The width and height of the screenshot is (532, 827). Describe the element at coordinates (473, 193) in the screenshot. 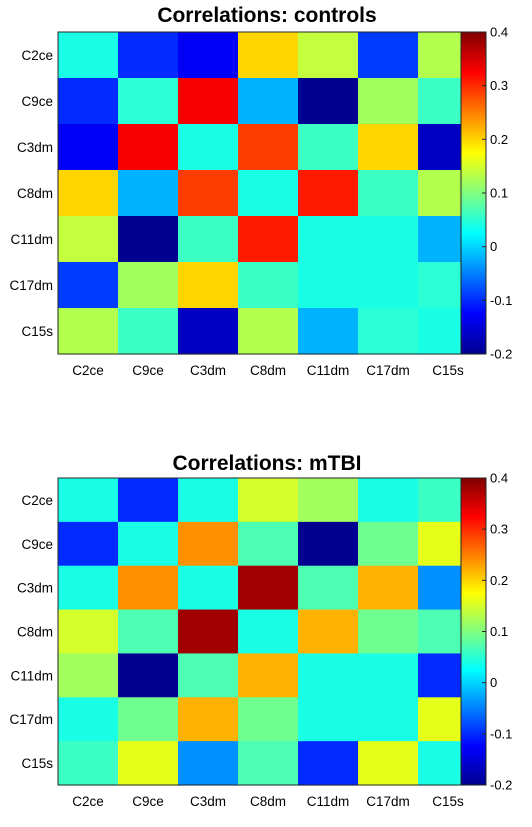

I see `colorbar-controls` at that location.